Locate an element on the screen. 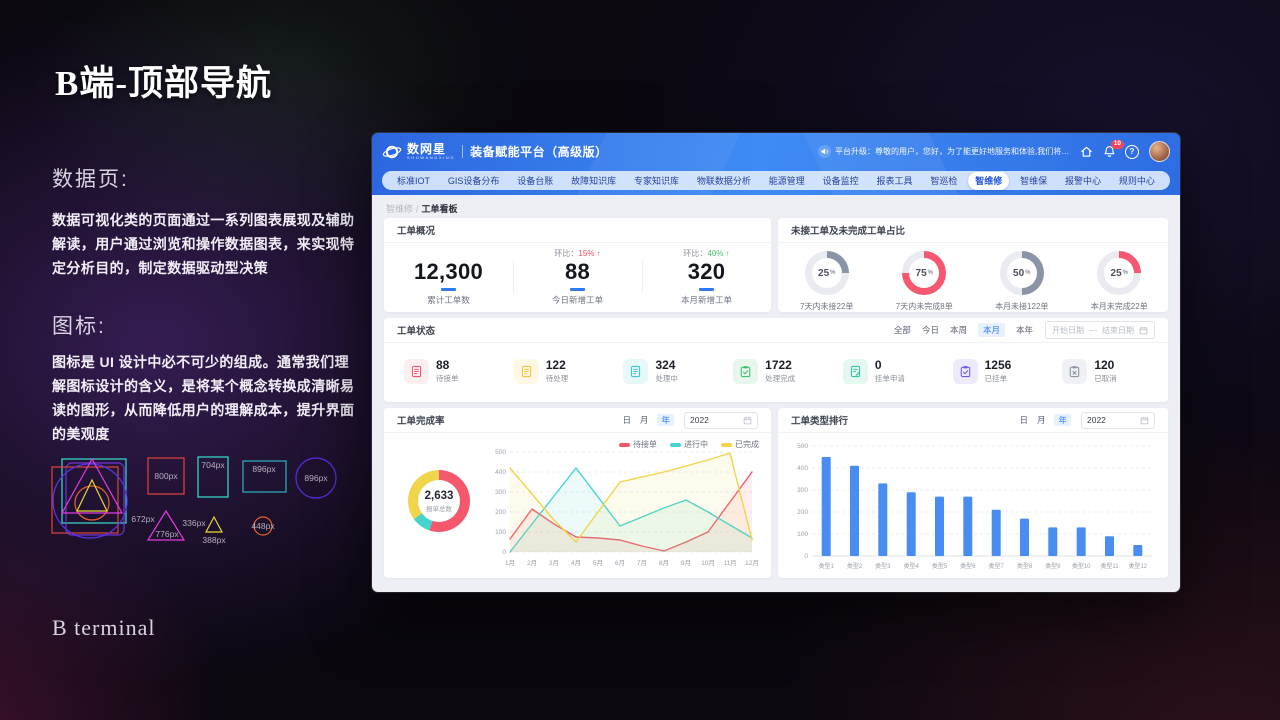  spec-label-triangle-yellow-b: 388px is located at coordinates (214, 540).